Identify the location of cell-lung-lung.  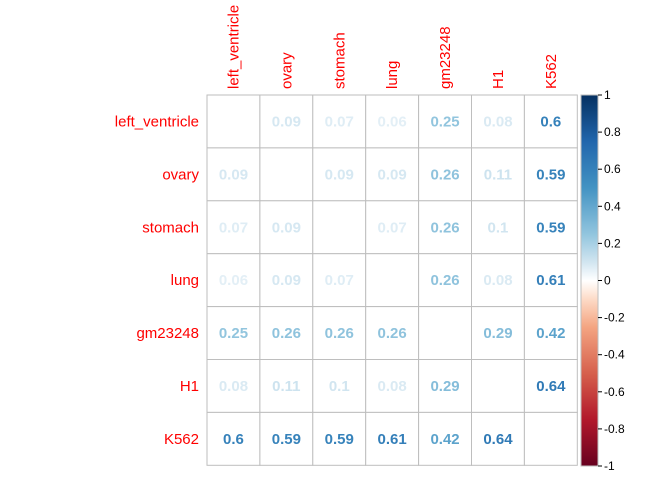
(392, 280).